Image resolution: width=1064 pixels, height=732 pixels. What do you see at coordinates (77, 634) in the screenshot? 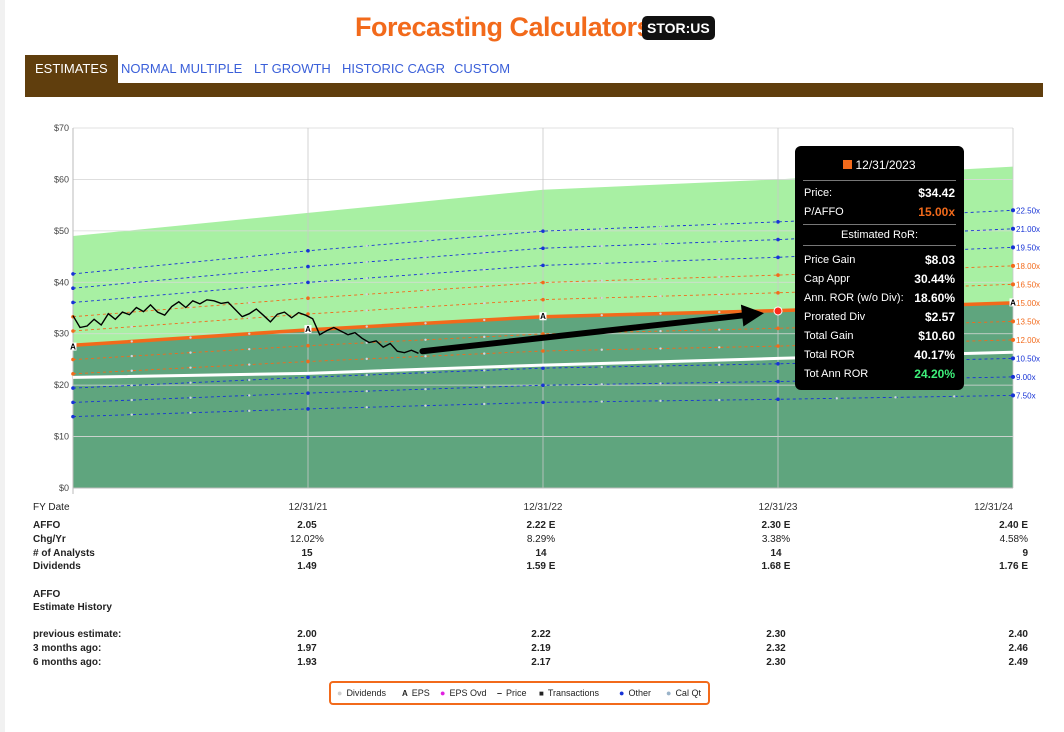
I see `row-label: previous estimate:` at bounding box center [77, 634].